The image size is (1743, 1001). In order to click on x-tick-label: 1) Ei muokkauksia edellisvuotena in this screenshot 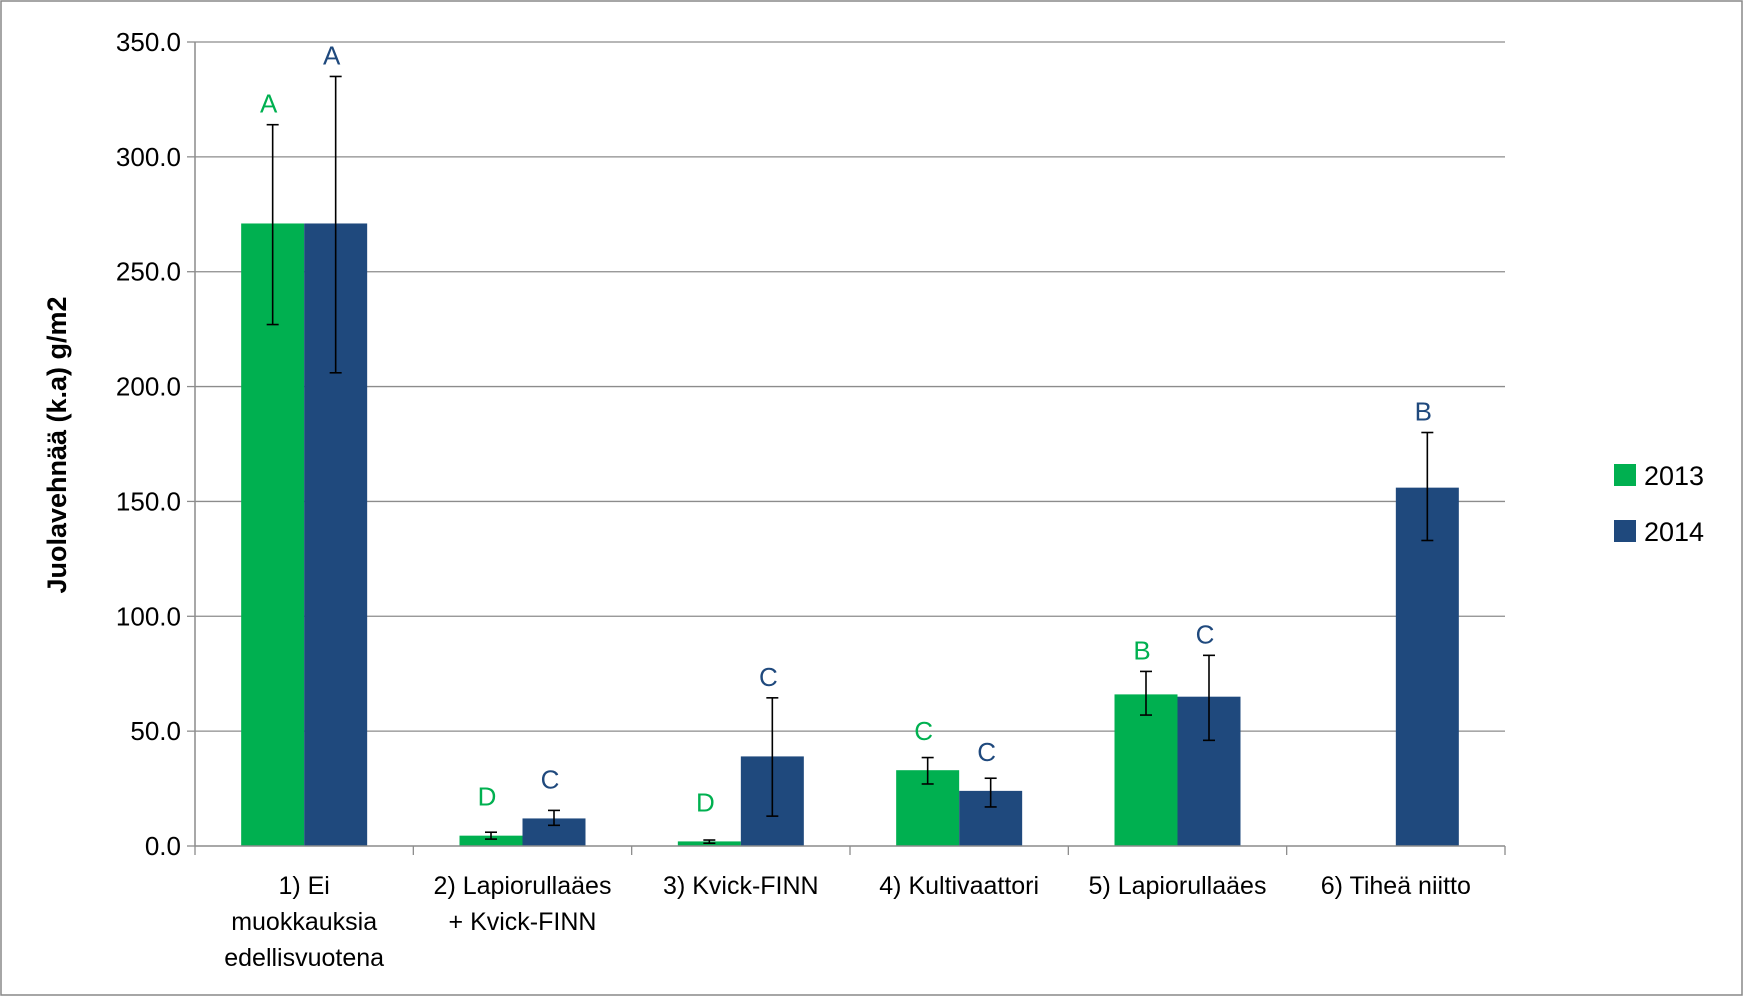, I will do `click(304, 922)`.